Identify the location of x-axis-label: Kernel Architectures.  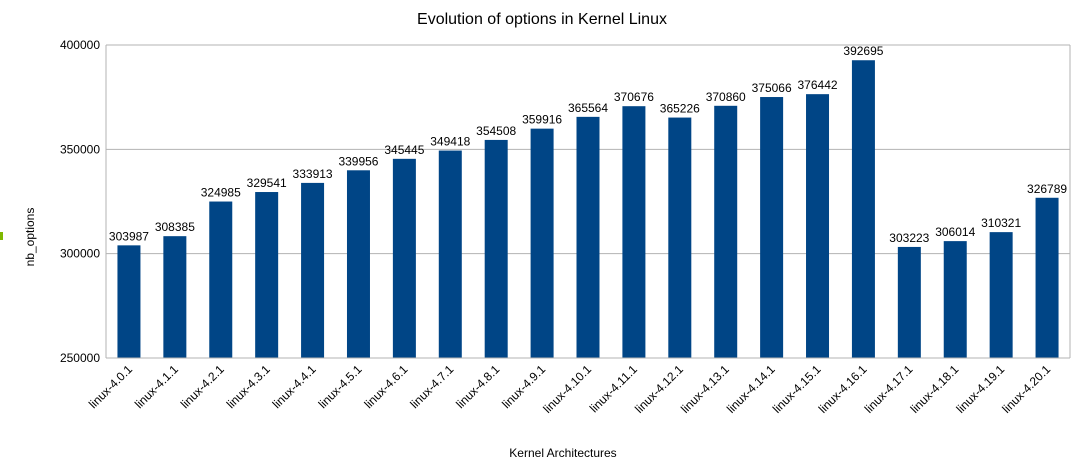
(562, 453).